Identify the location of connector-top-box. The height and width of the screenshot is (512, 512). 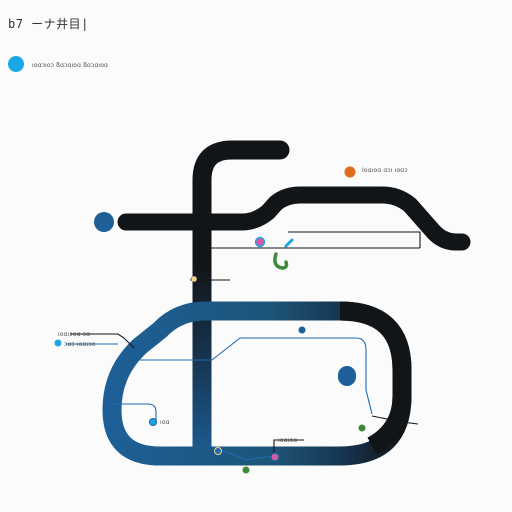
(354, 239).